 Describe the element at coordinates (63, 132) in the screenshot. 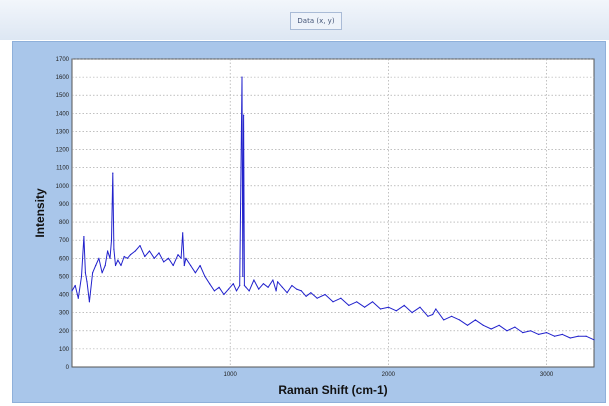

I see `y-tick-label: 1300` at that location.